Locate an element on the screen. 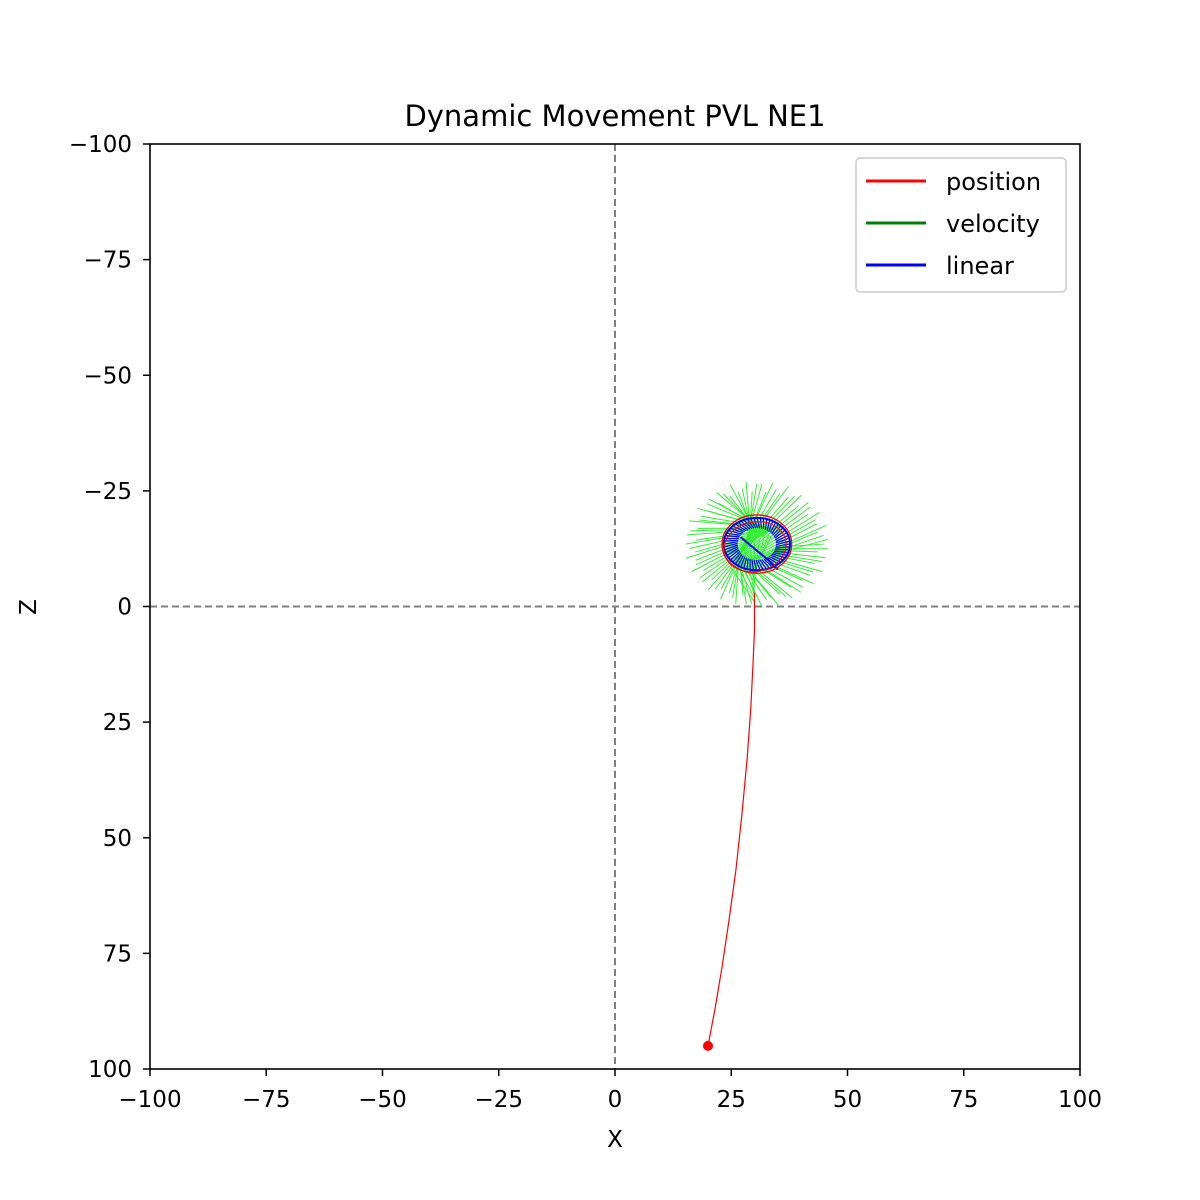  y-axis-label: Z is located at coordinates (29, 607).